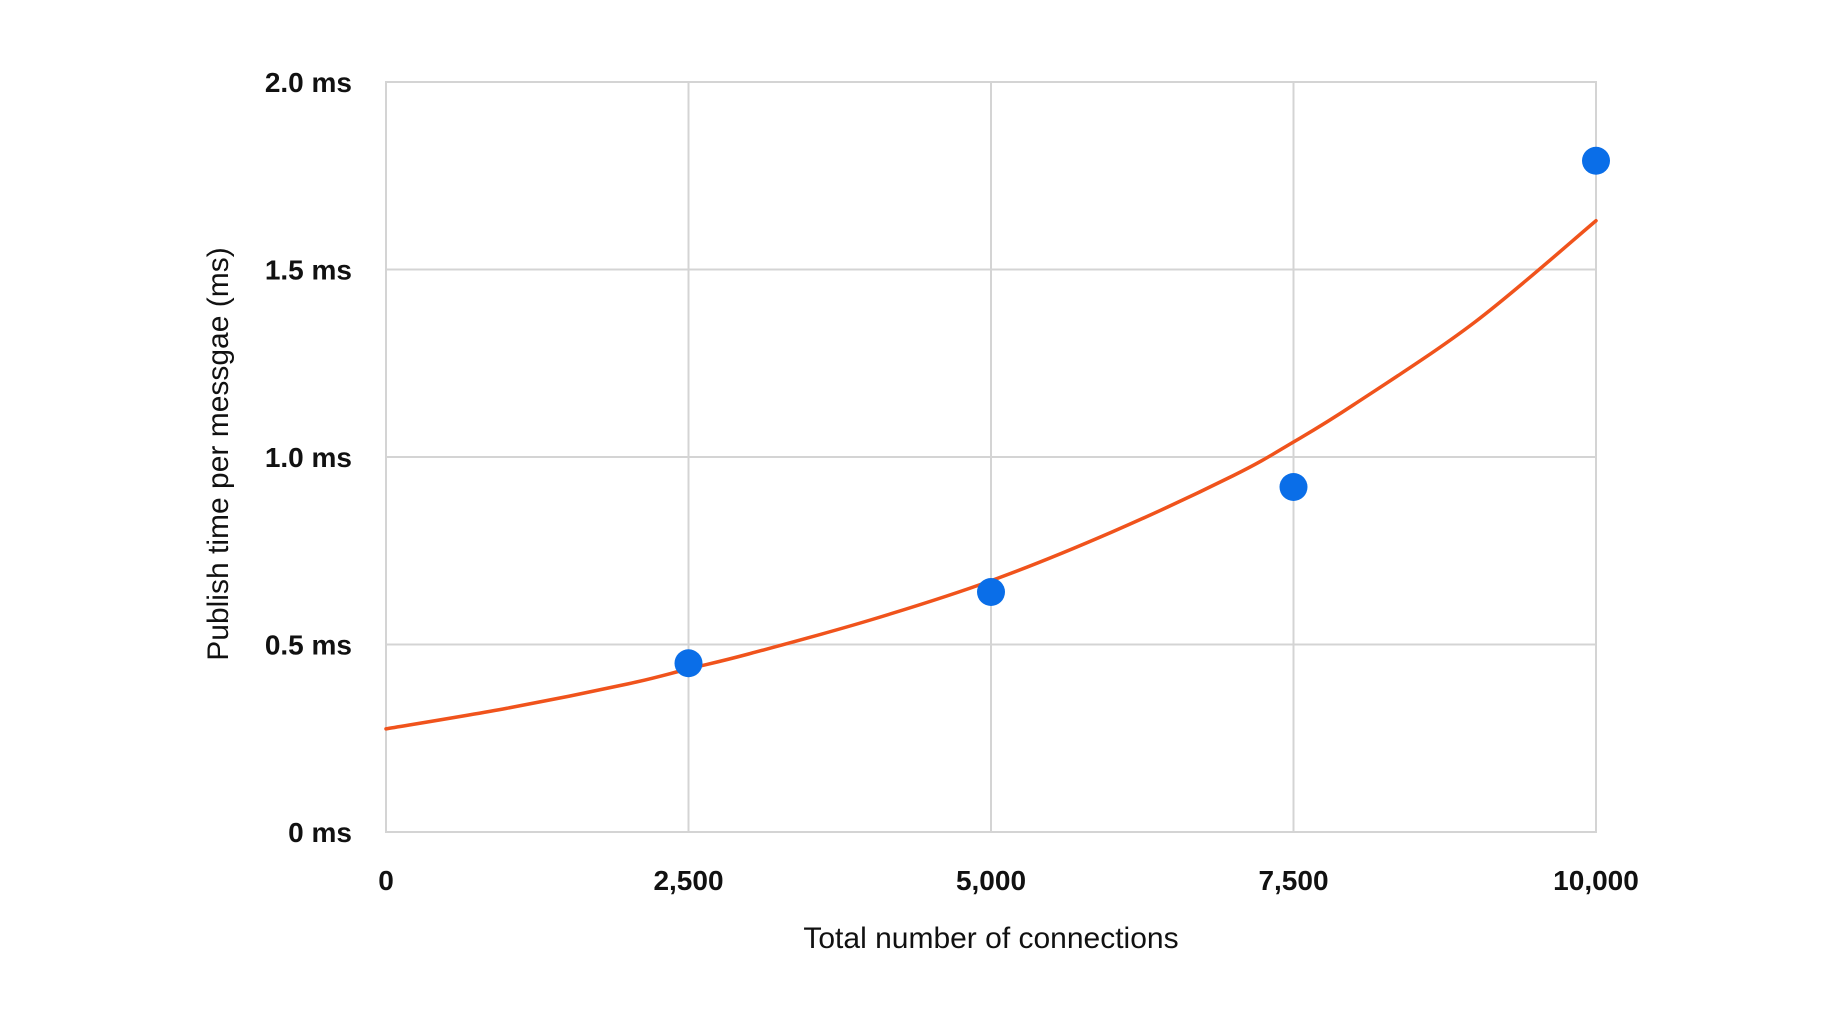 The width and height of the screenshot is (1840, 1024). Describe the element at coordinates (386, 880) in the screenshot. I see `x-tick-label: 0` at that location.